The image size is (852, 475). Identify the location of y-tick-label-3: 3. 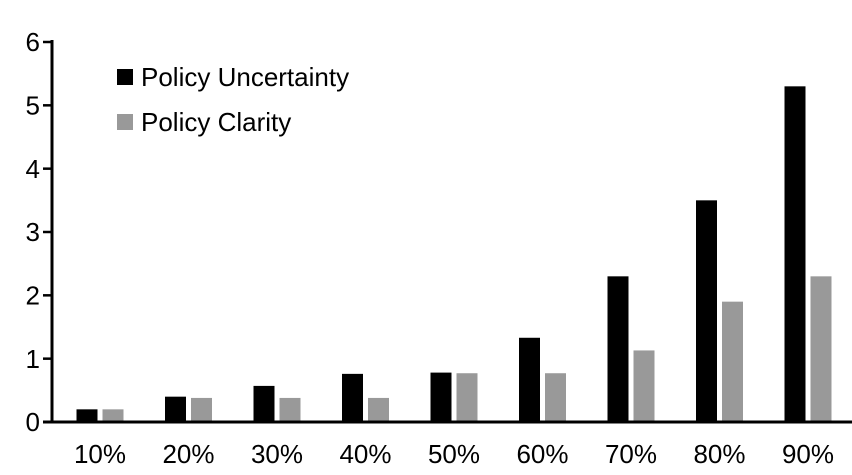
(33, 232).